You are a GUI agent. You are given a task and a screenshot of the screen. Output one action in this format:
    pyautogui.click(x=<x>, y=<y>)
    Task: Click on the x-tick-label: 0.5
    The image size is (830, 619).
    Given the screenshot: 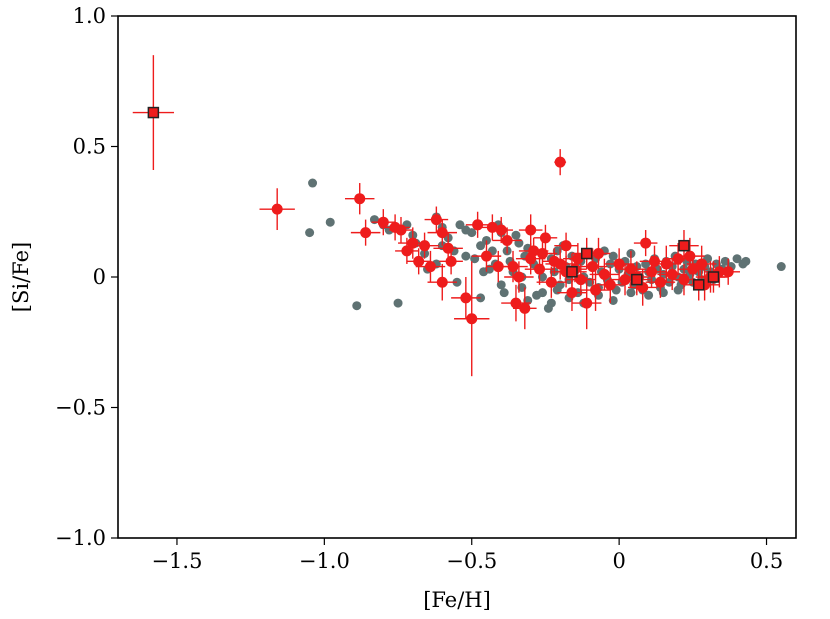 What is the action you would take?
    pyautogui.click(x=766, y=561)
    